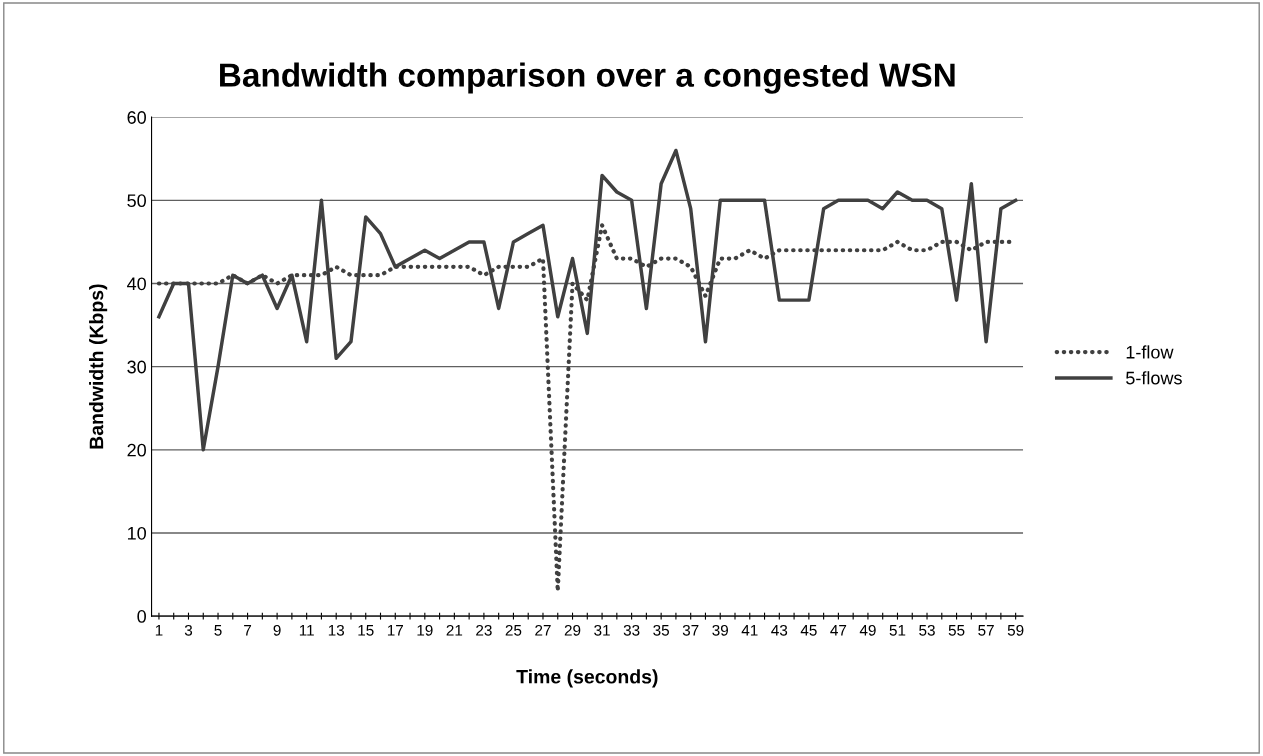 Image resolution: width=1263 pixels, height=756 pixels. What do you see at coordinates (1154, 378) in the screenshot?
I see `legend-label: 5-flows` at bounding box center [1154, 378].